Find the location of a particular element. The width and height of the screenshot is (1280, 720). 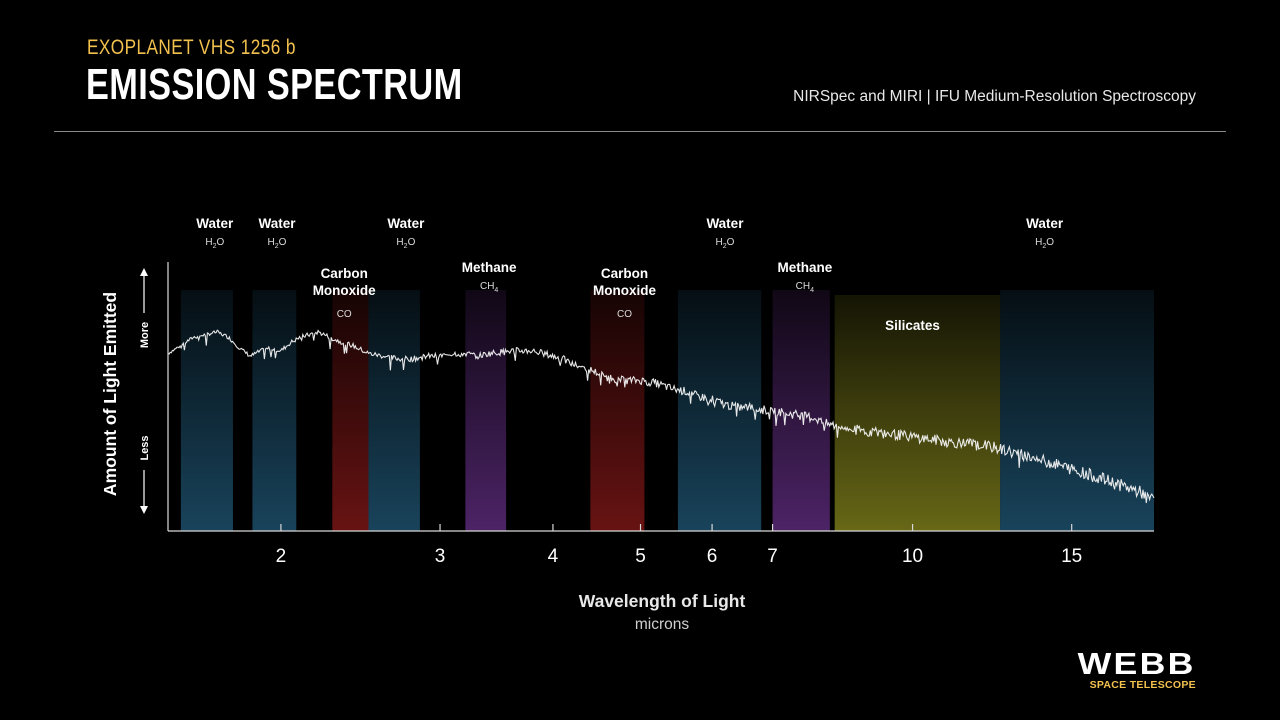

y-more-label: More is located at coordinates (145, 335).